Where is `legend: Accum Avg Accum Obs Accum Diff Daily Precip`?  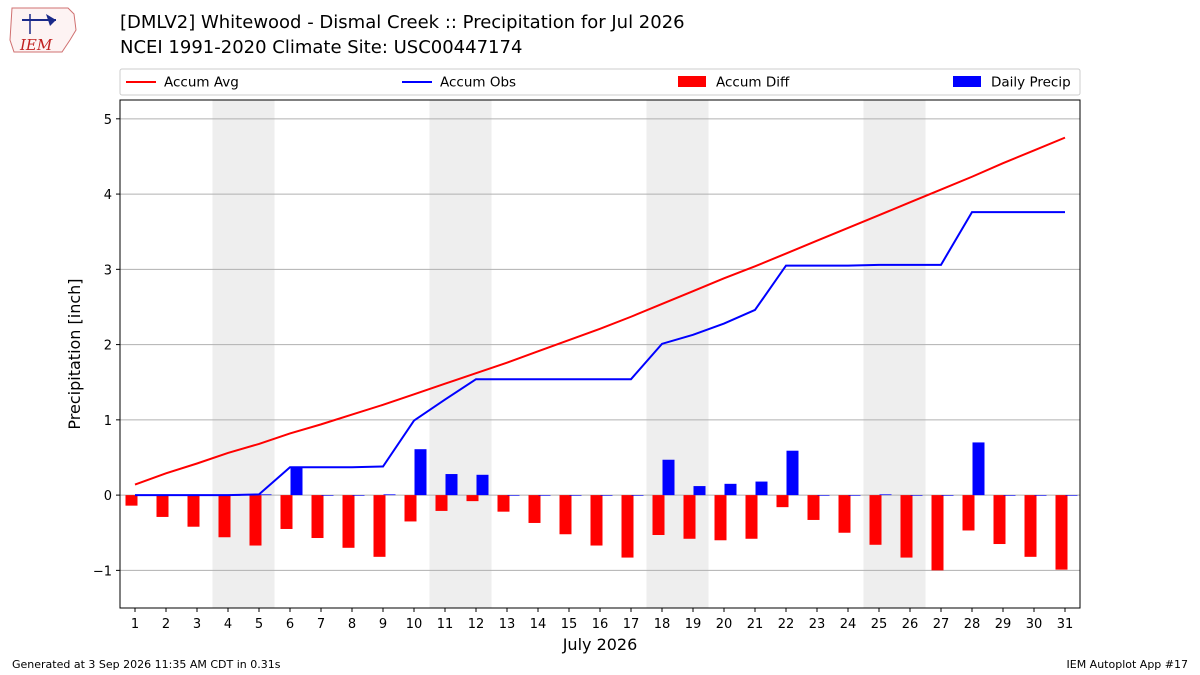
legend: Accum Avg Accum Obs Accum Diff Daily Precip is located at coordinates (600, 82).